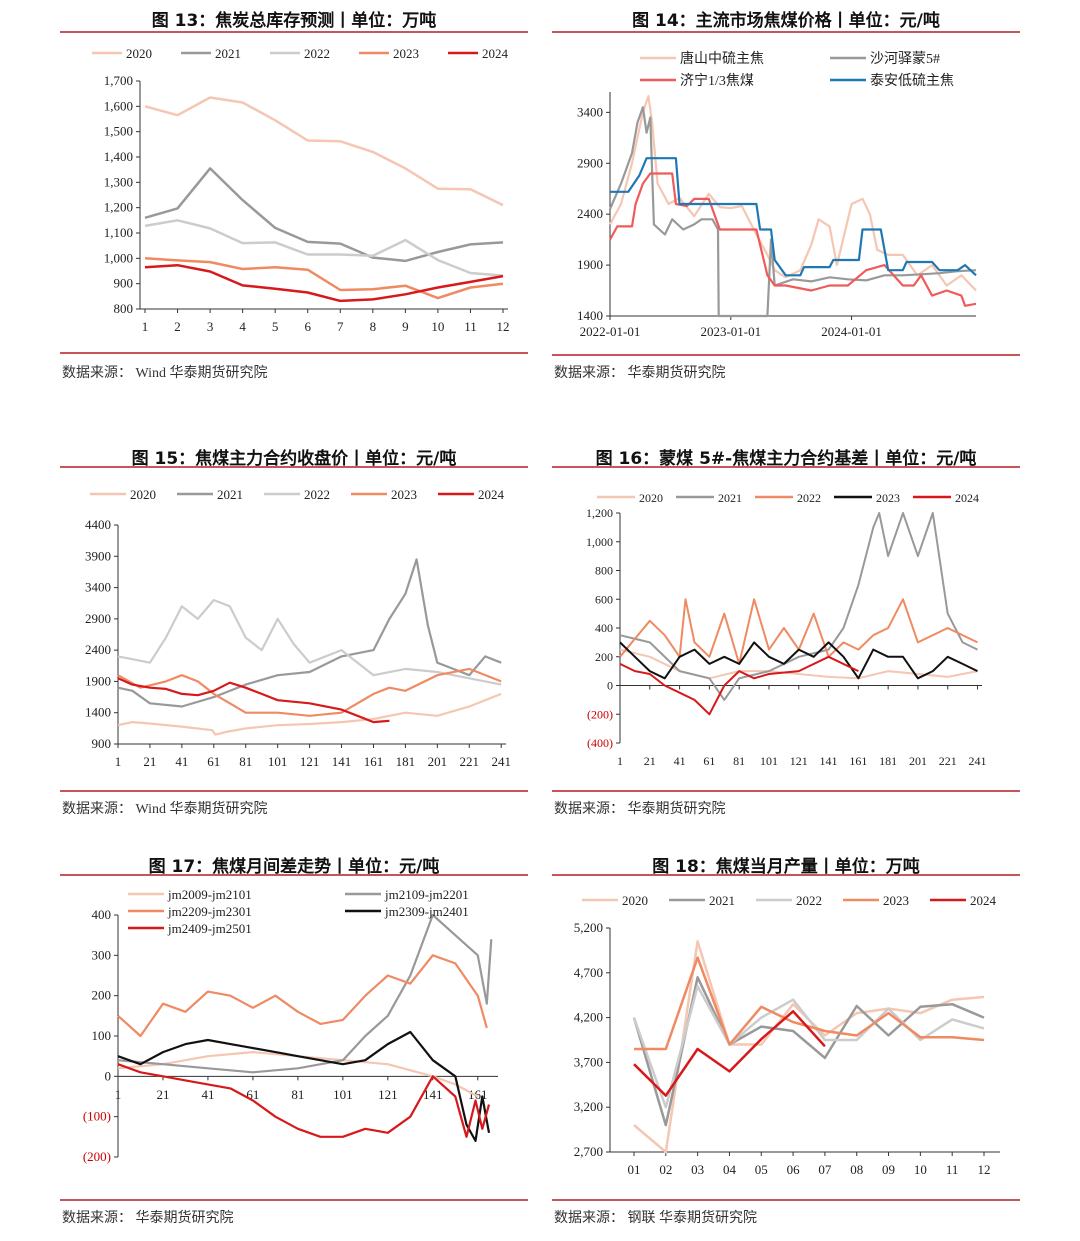 This screenshot has width=1080, height=1241. I want to click on series-line-jm2009-jm2101, so click(298, 1074).